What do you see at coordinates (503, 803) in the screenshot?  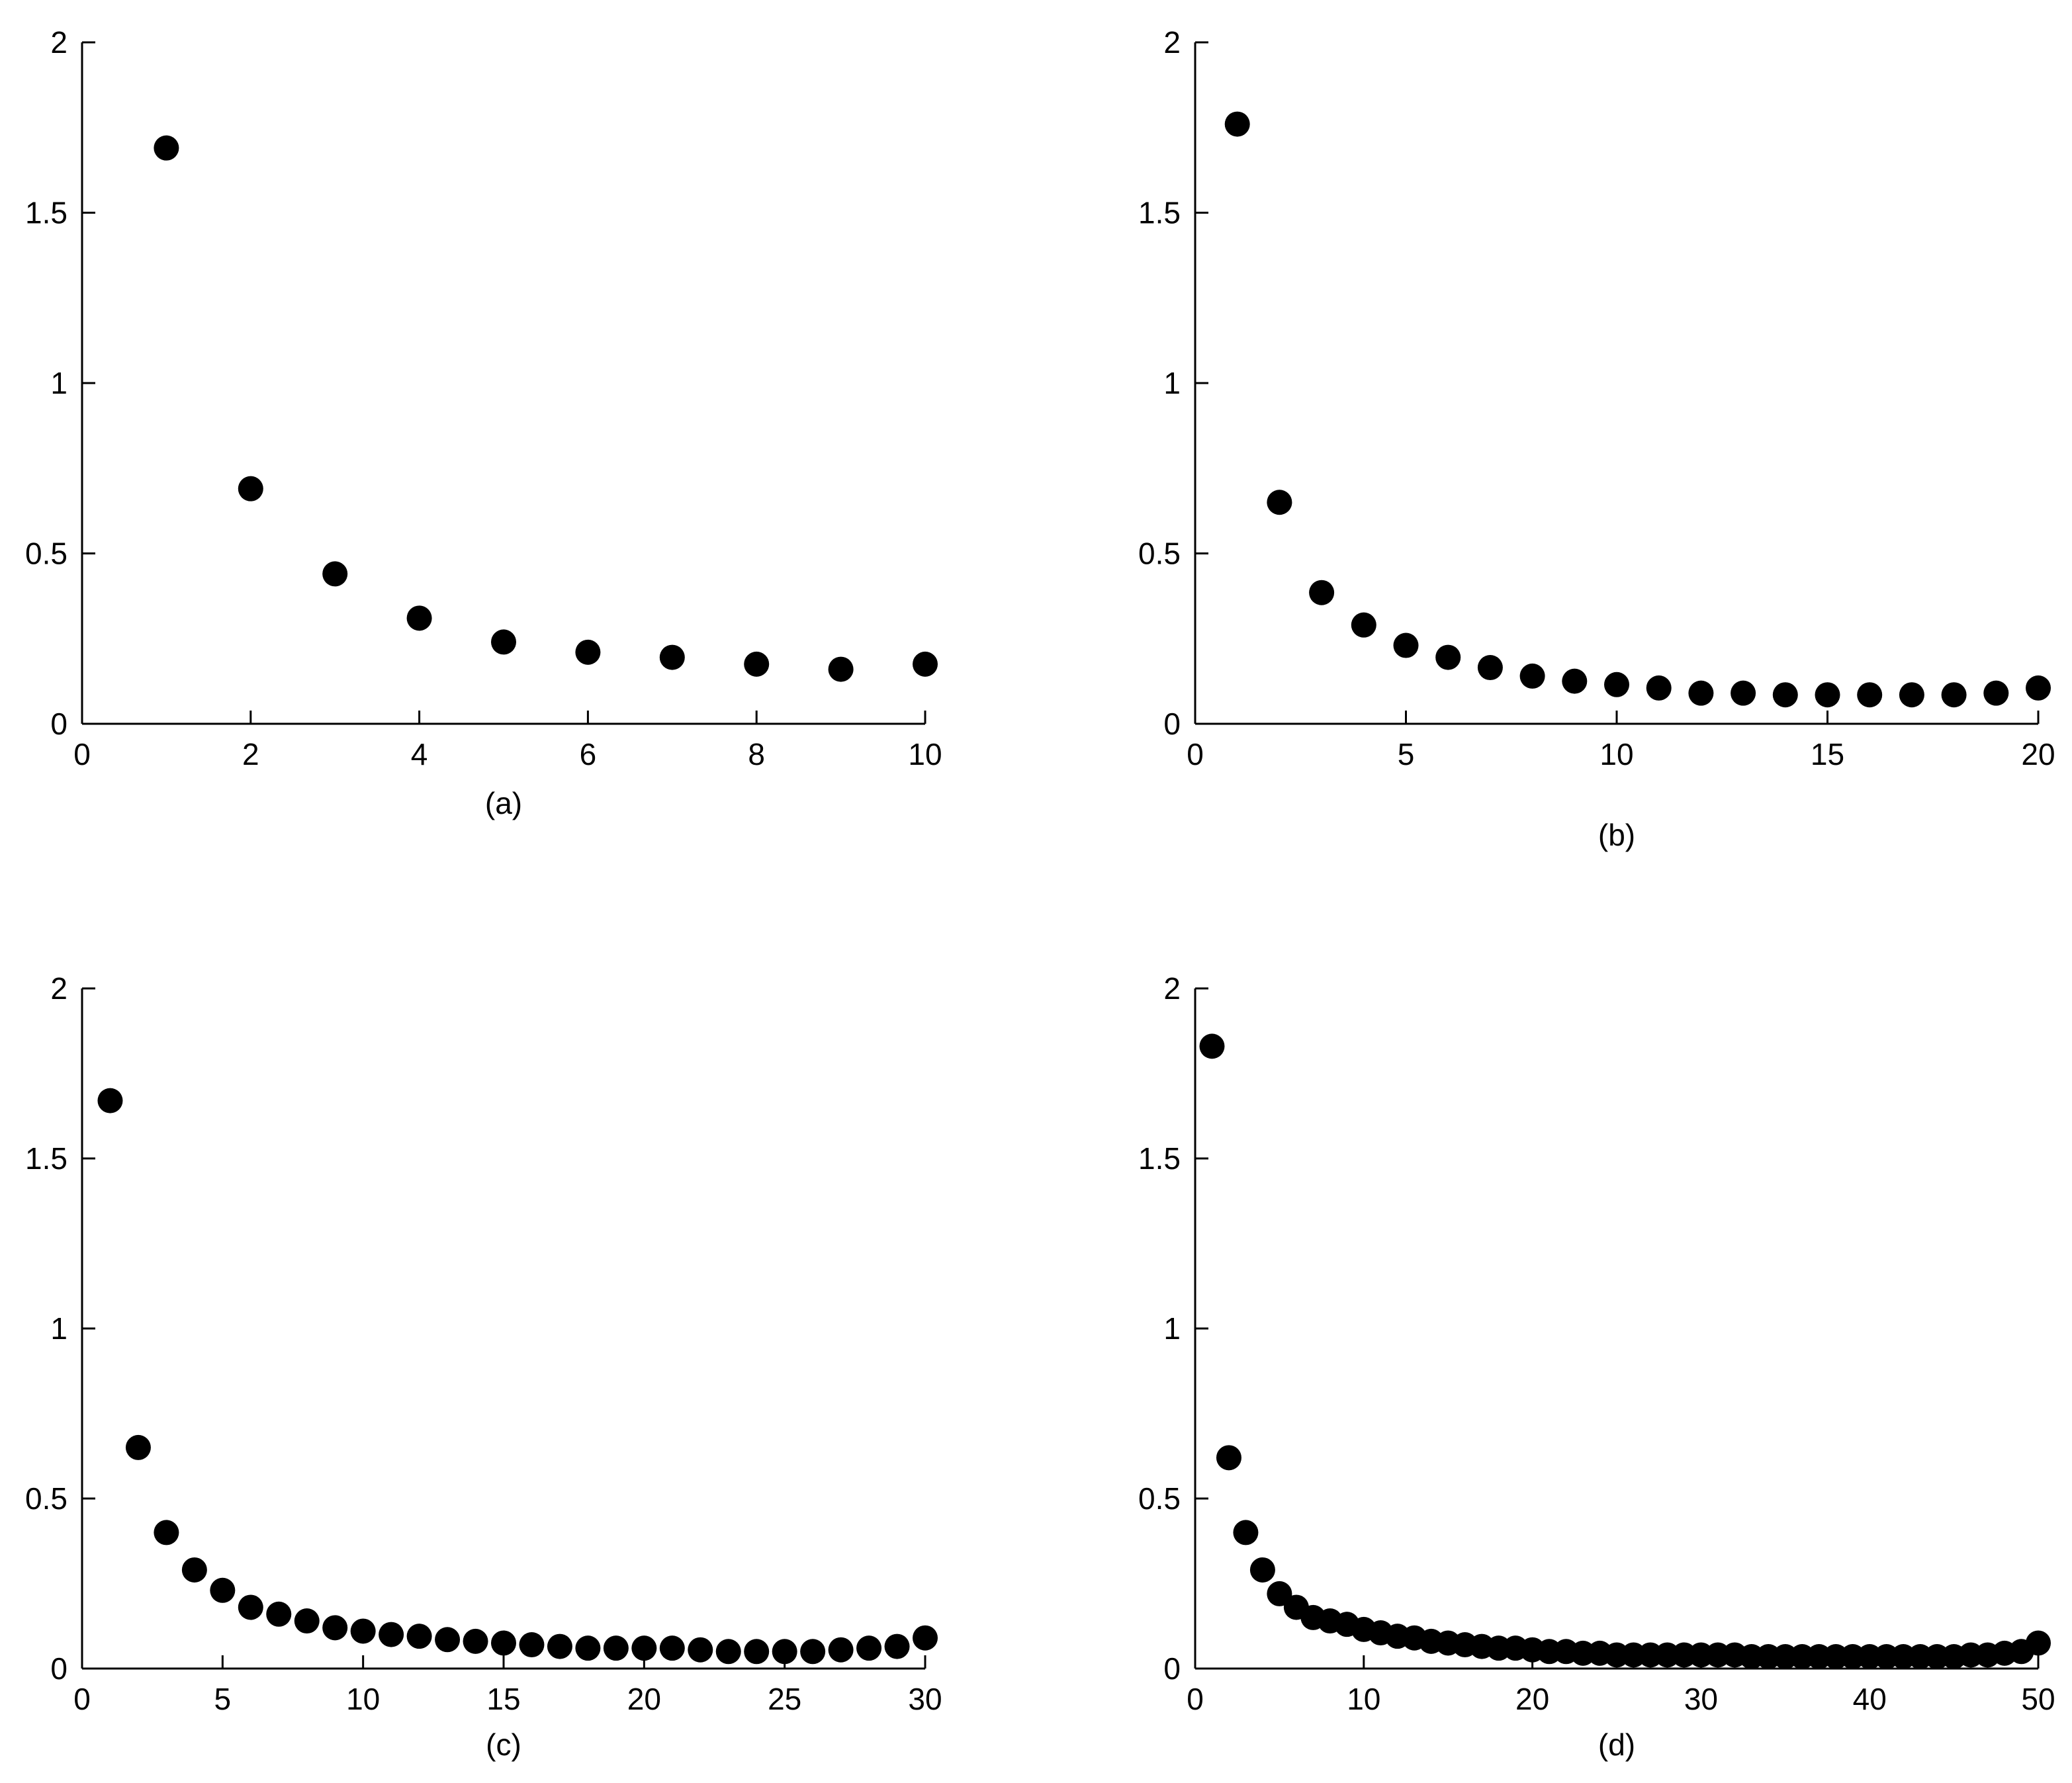 I see `panel-label: (a)` at bounding box center [503, 803].